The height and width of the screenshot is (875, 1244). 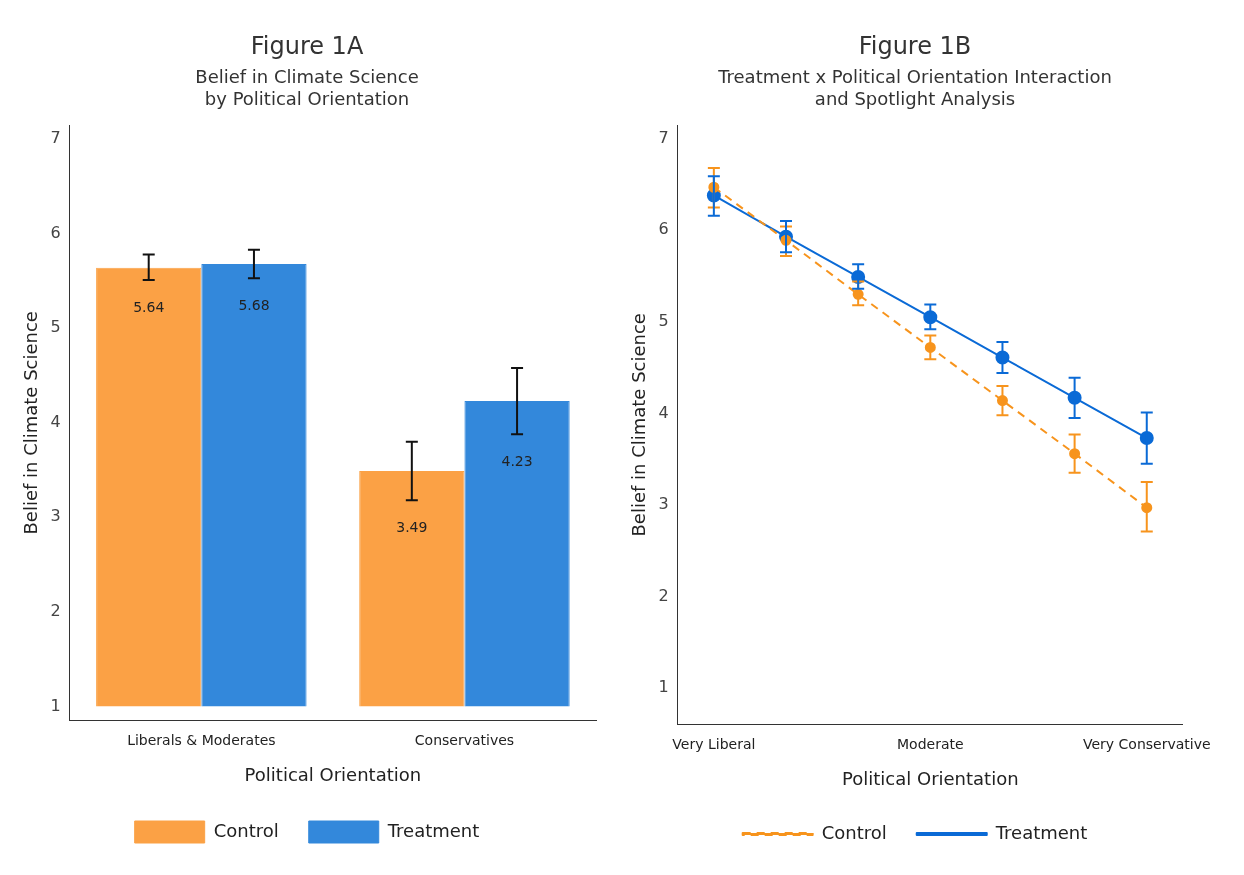 I want to click on data-label: 4.23, so click(x=517, y=460).